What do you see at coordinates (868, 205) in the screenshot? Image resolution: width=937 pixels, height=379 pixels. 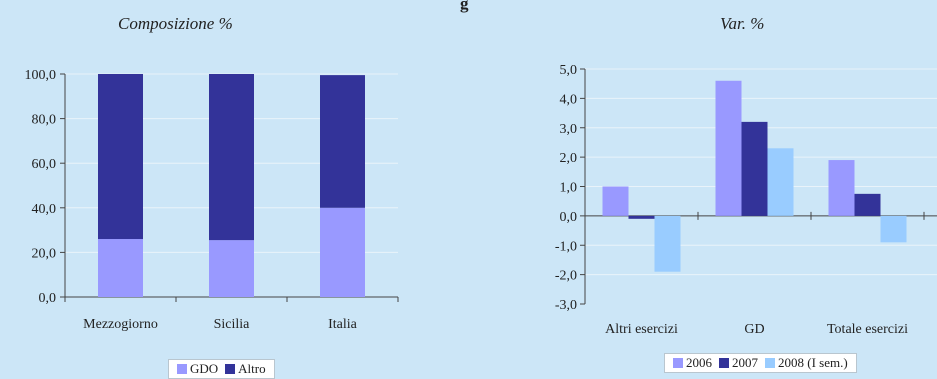 I see `bar-2007-totale-esercizi` at bounding box center [868, 205].